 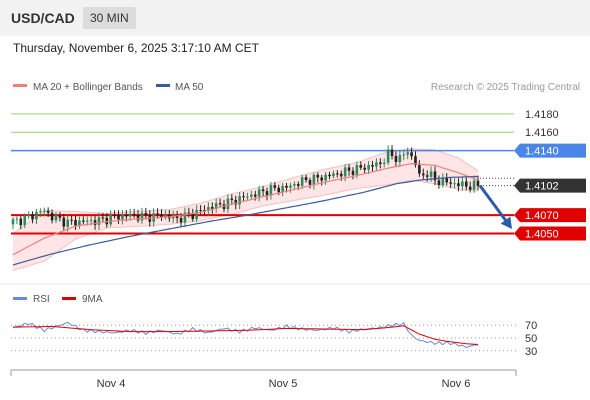 I want to click on rsi-level-label-30: 30, so click(x=531, y=352).